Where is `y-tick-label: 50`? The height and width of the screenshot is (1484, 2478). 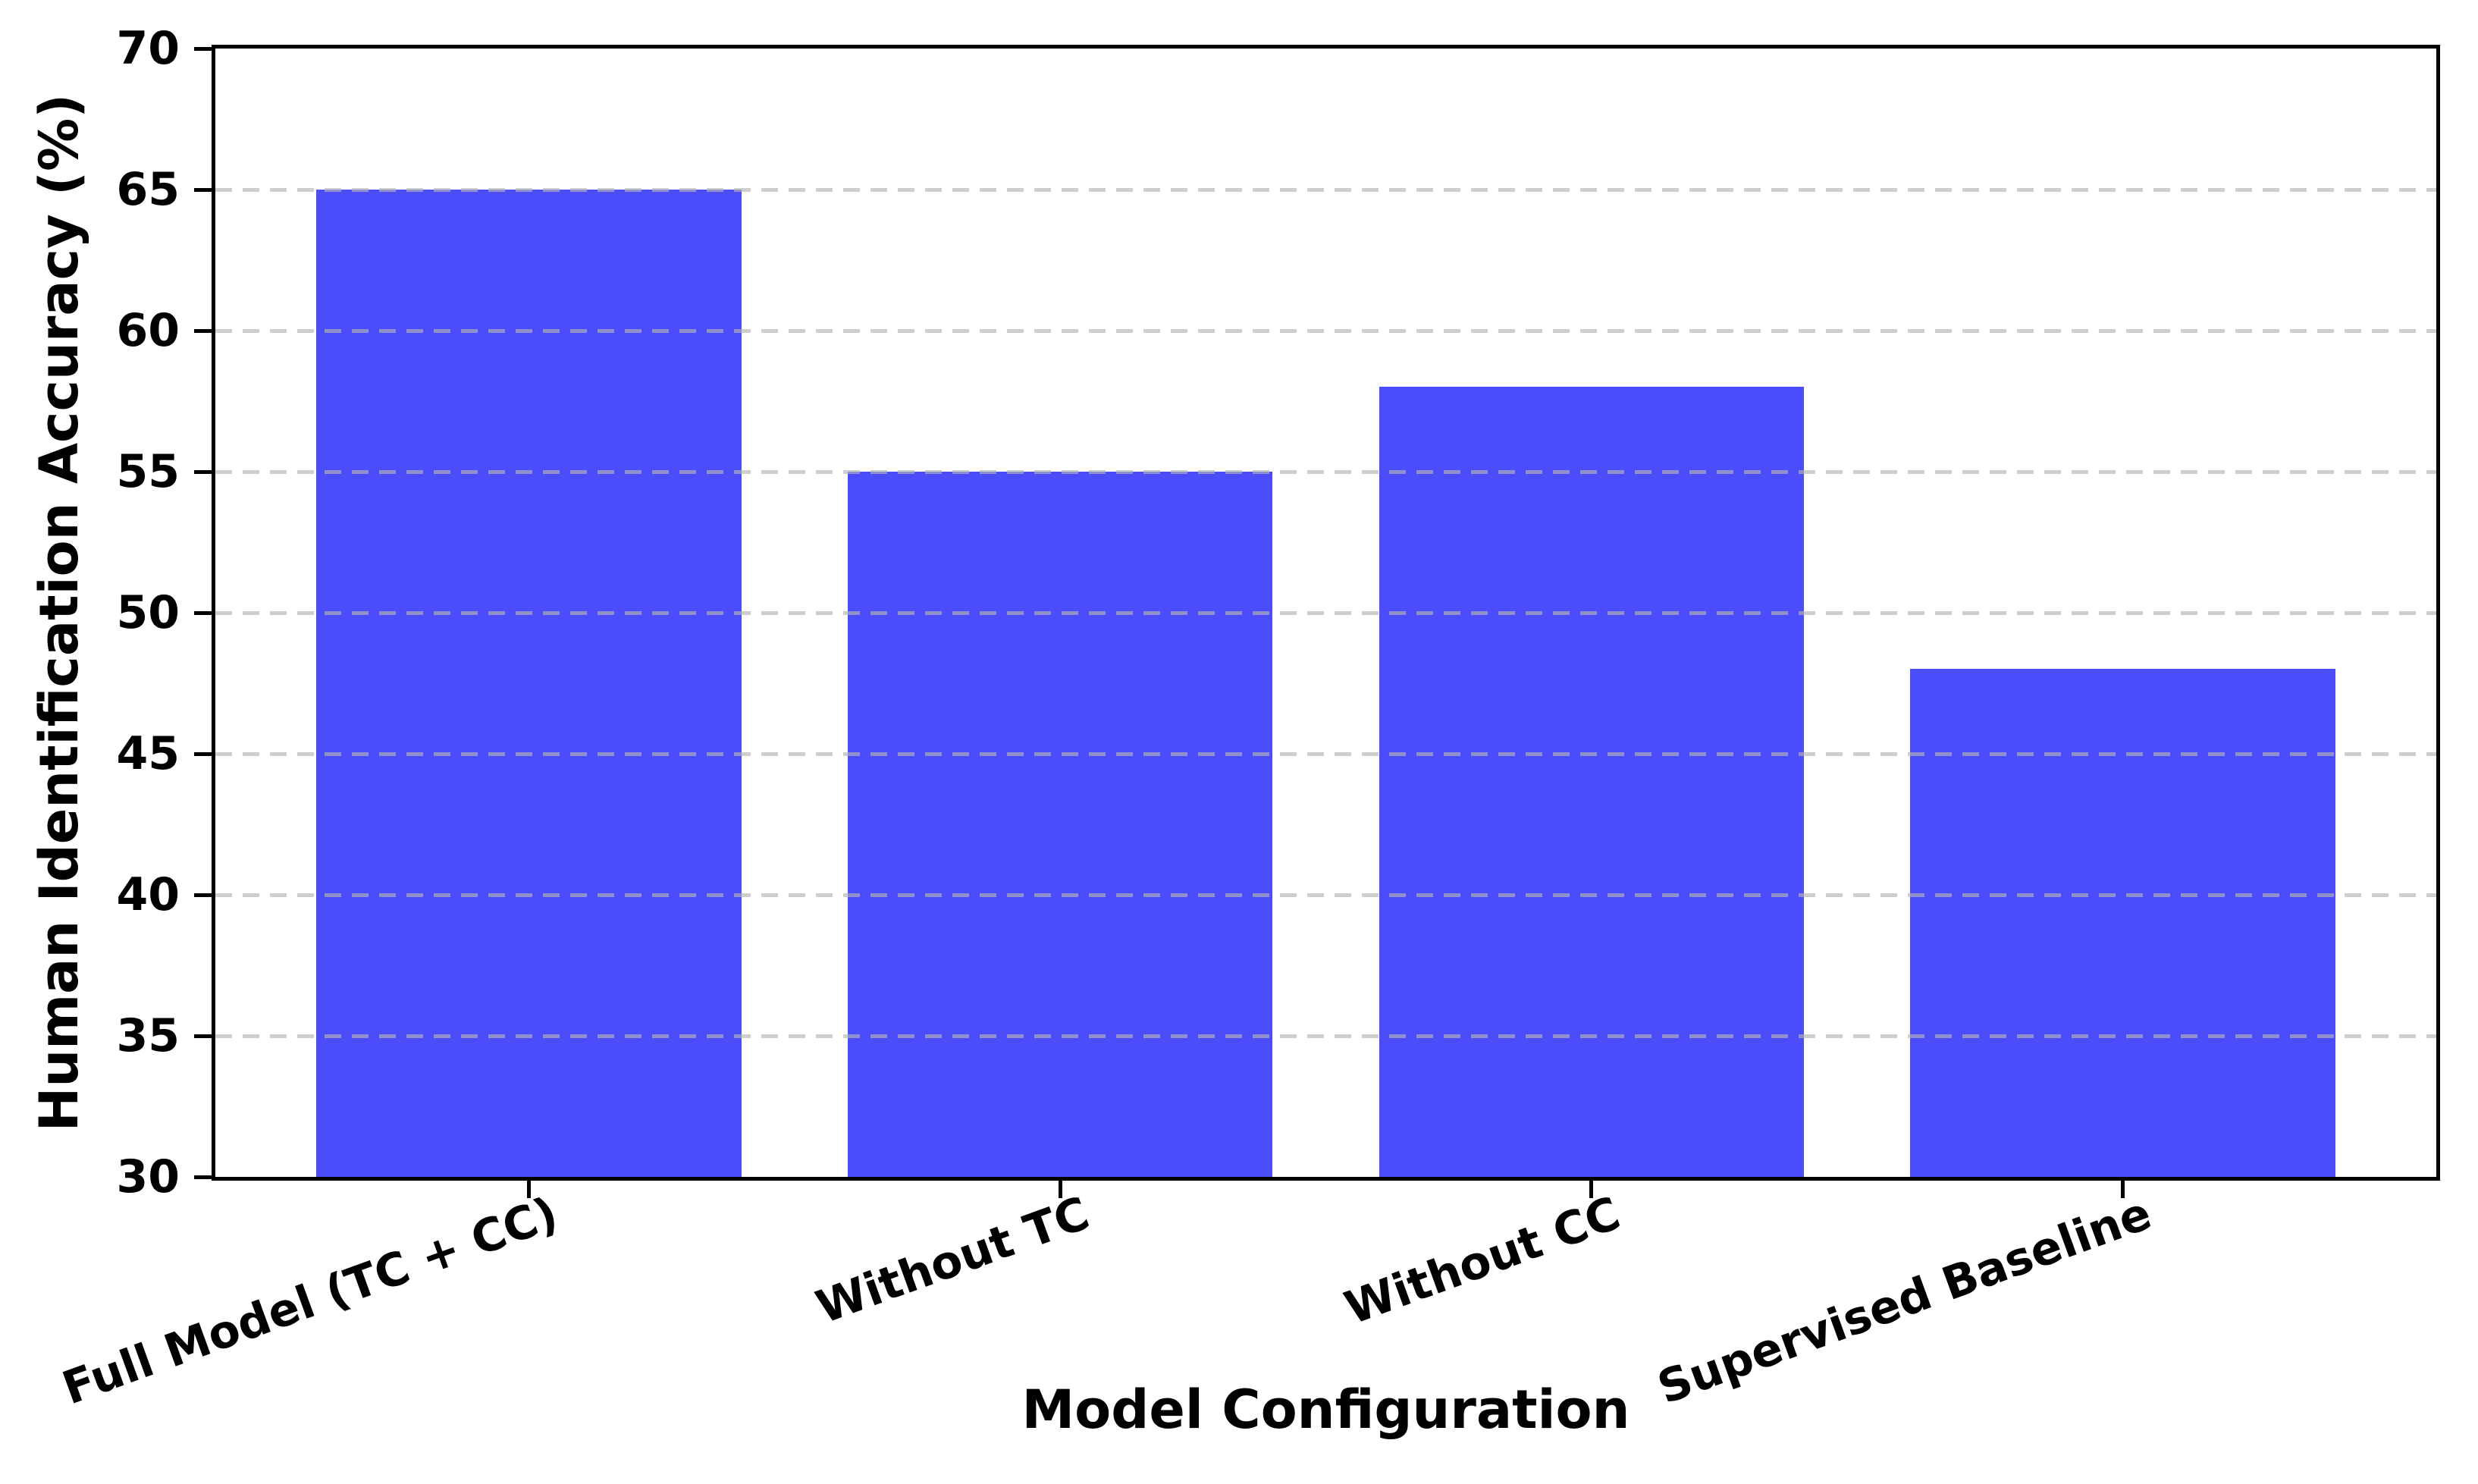
y-tick-label: 50 is located at coordinates (148, 613).